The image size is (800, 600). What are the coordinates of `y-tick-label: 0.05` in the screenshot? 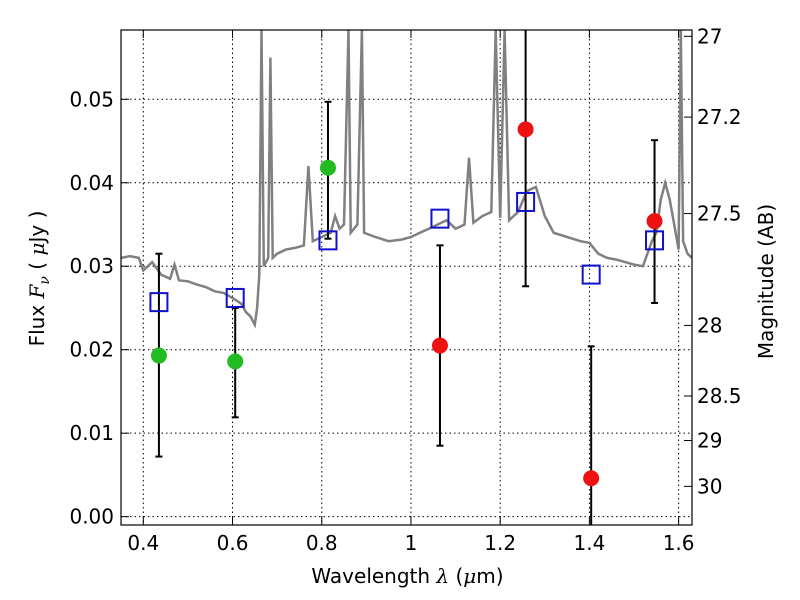 It's located at (91, 99).